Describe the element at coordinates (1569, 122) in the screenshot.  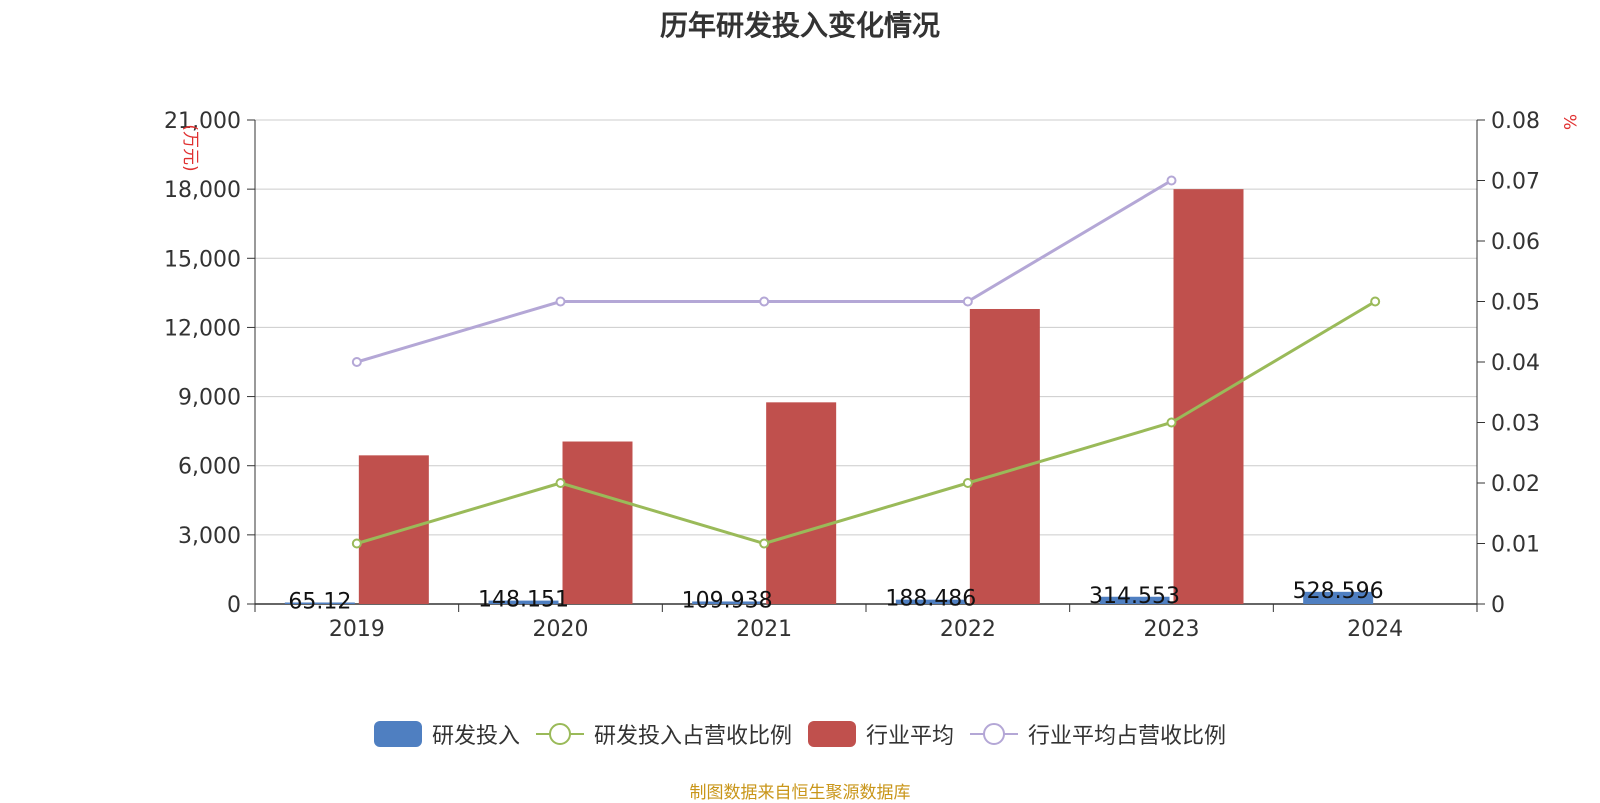
I see `y-right-unit-label: %` at that location.